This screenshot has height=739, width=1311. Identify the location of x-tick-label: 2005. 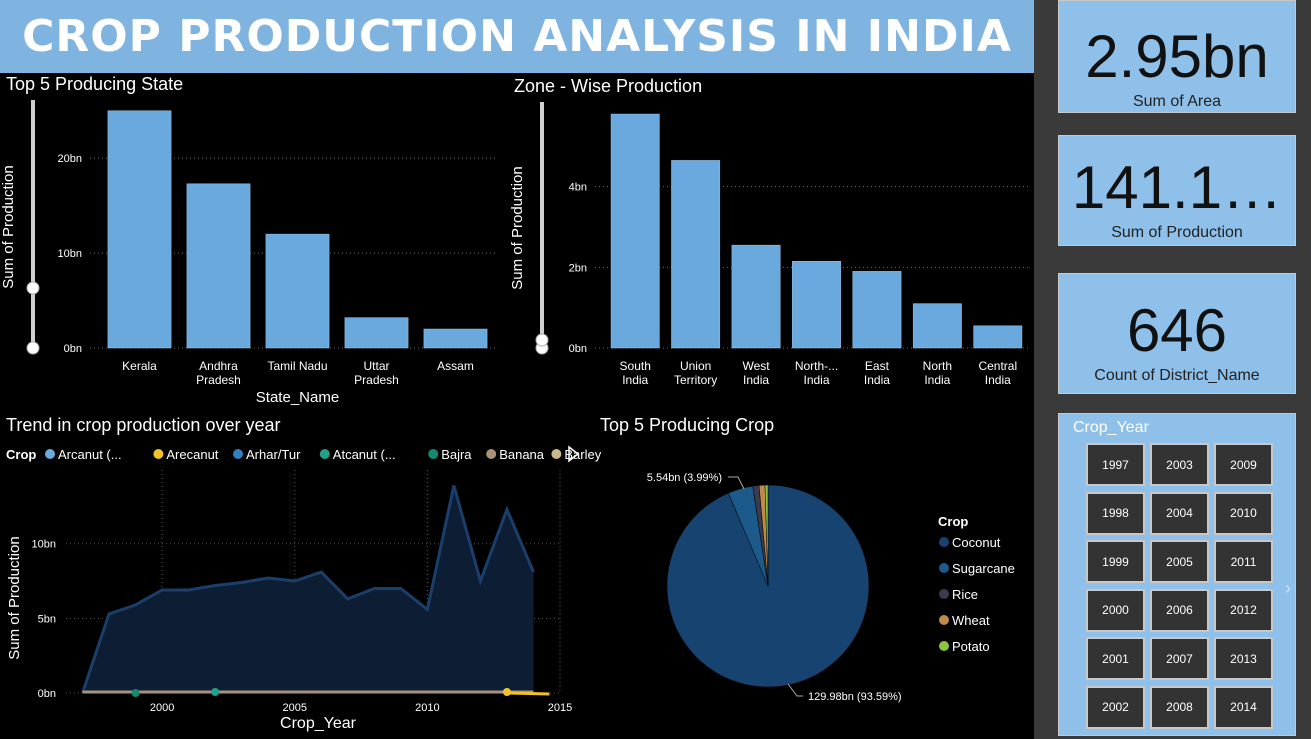
(294, 708).